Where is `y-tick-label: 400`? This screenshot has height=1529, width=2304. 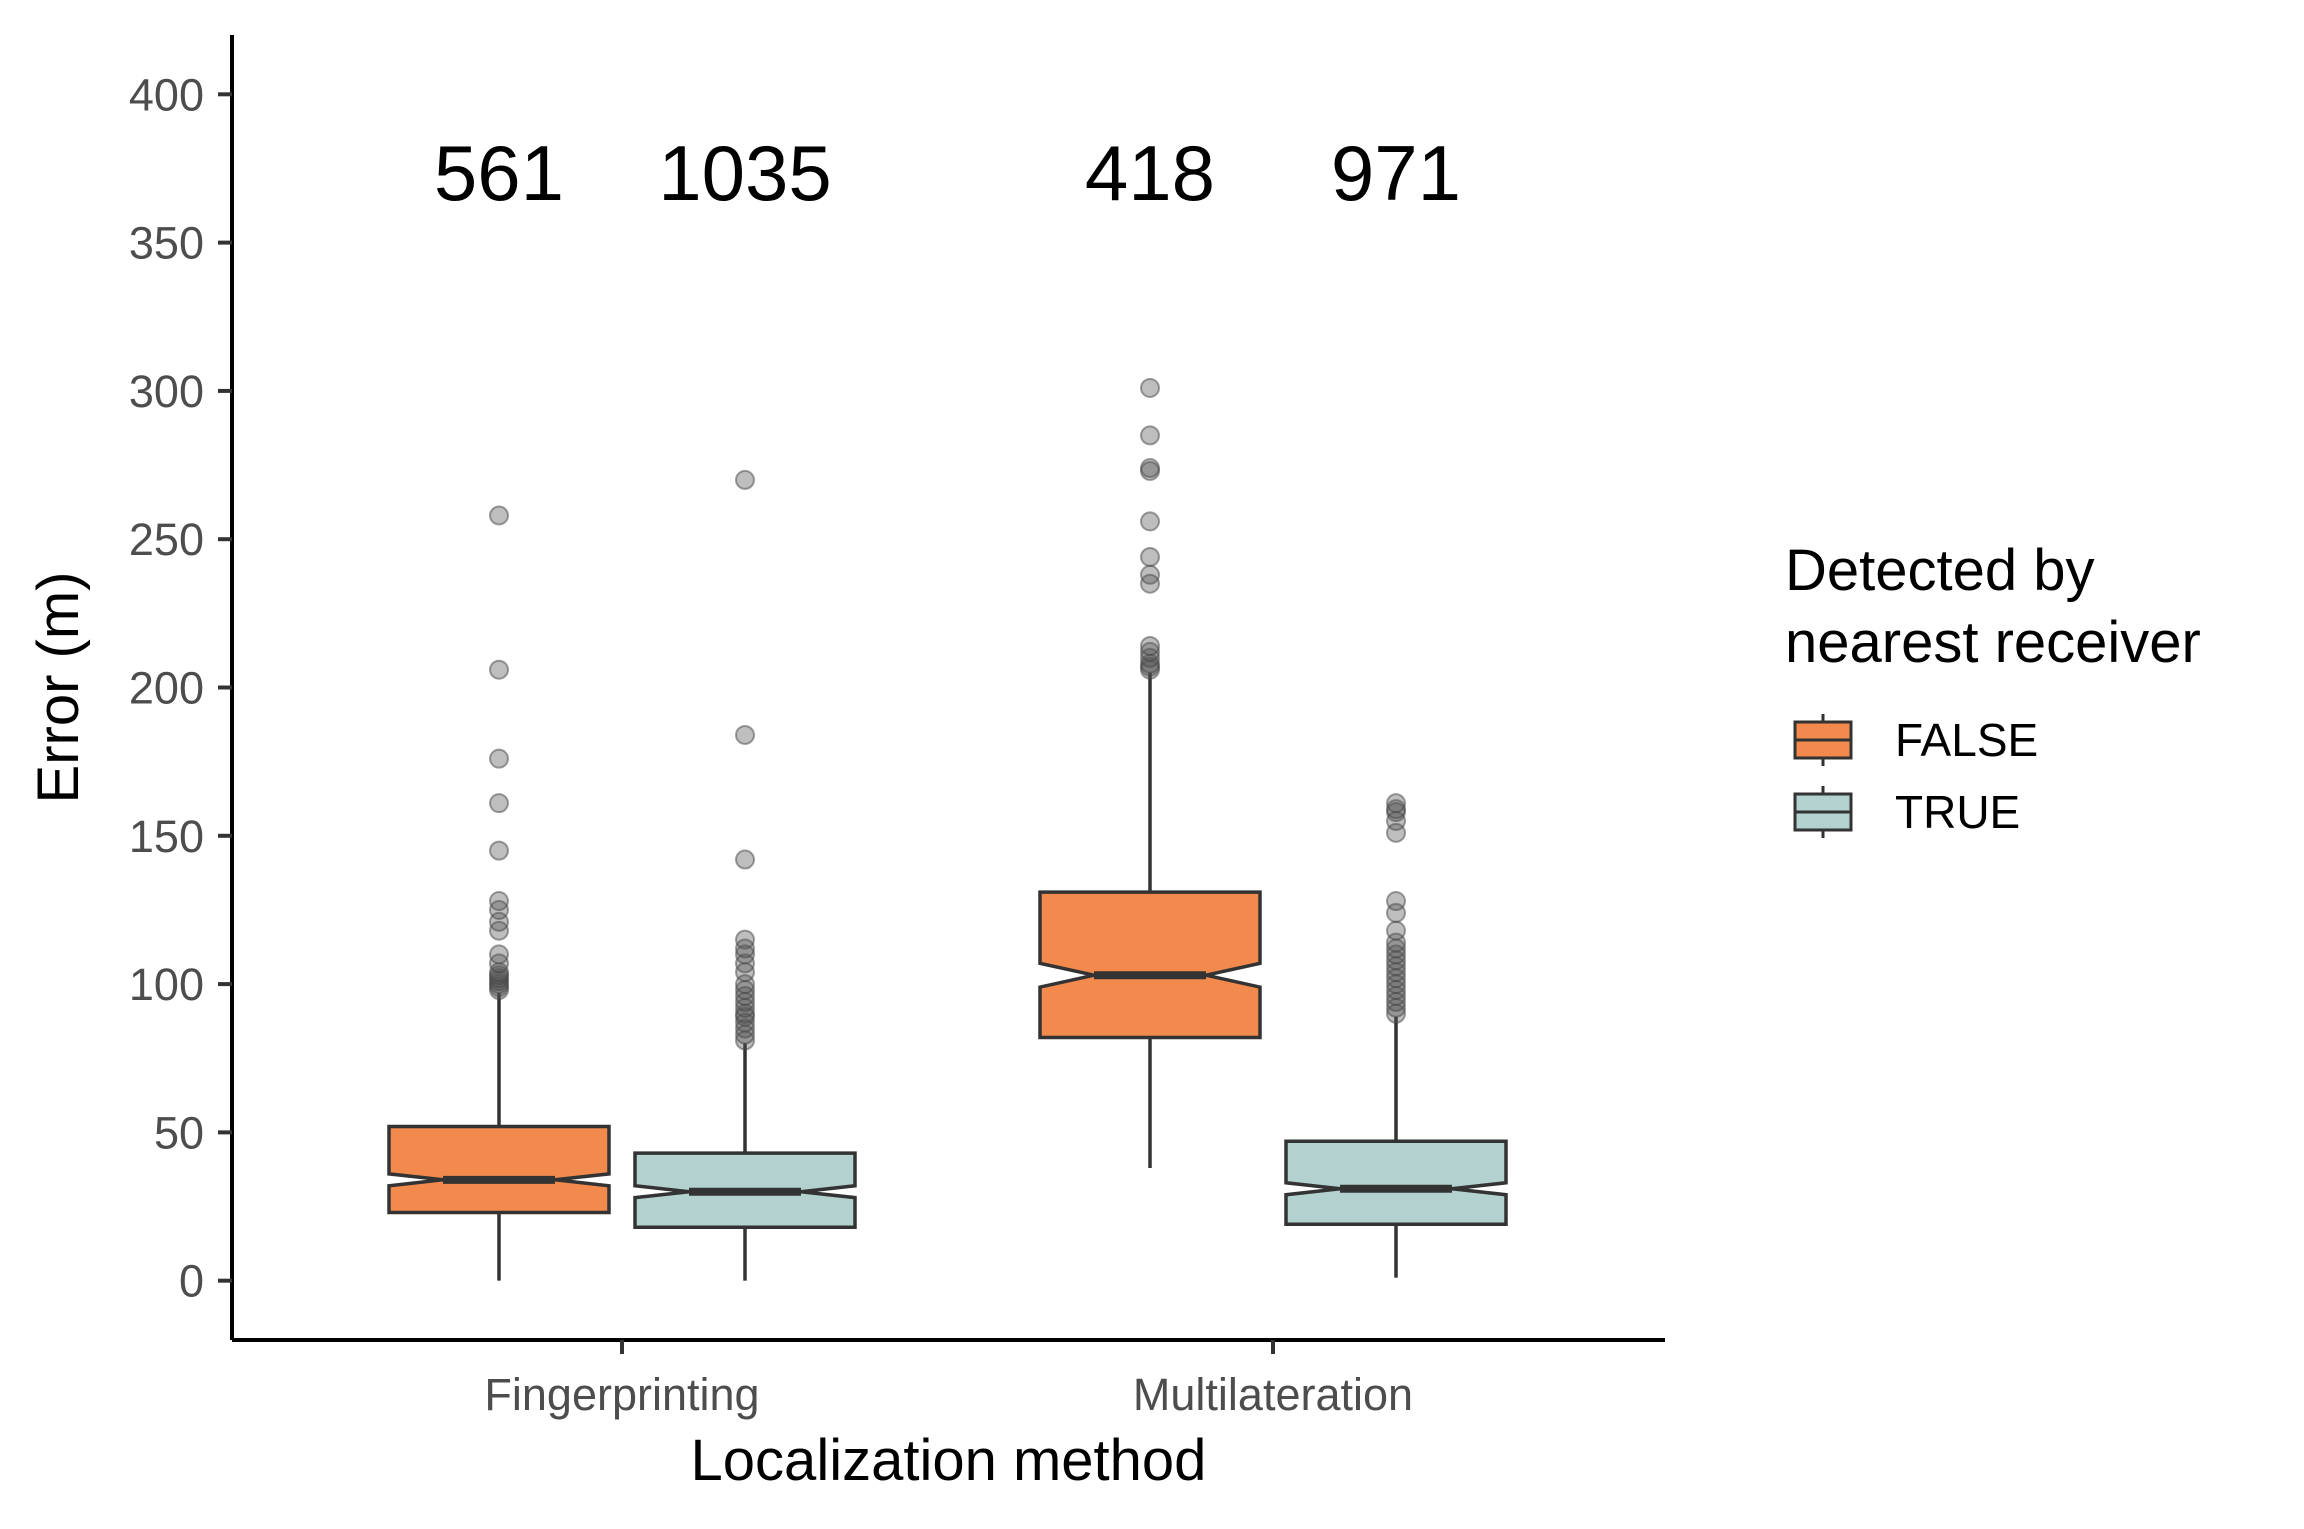
y-tick-label: 400 is located at coordinates (166, 94).